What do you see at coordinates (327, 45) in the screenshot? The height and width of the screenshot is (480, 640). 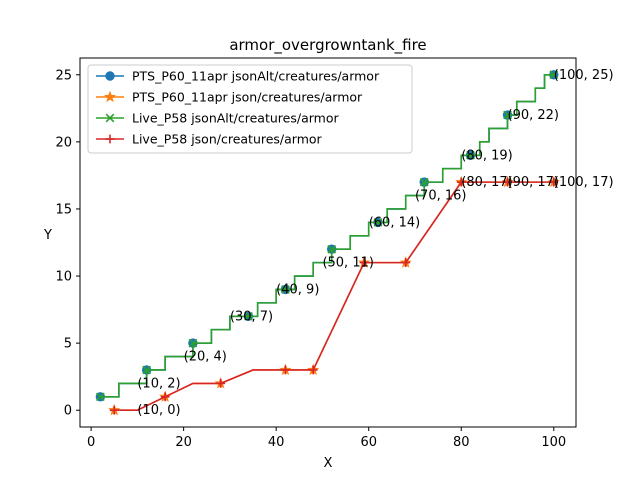 I see `chart-title: armor_overgrowntank_fire` at bounding box center [327, 45].